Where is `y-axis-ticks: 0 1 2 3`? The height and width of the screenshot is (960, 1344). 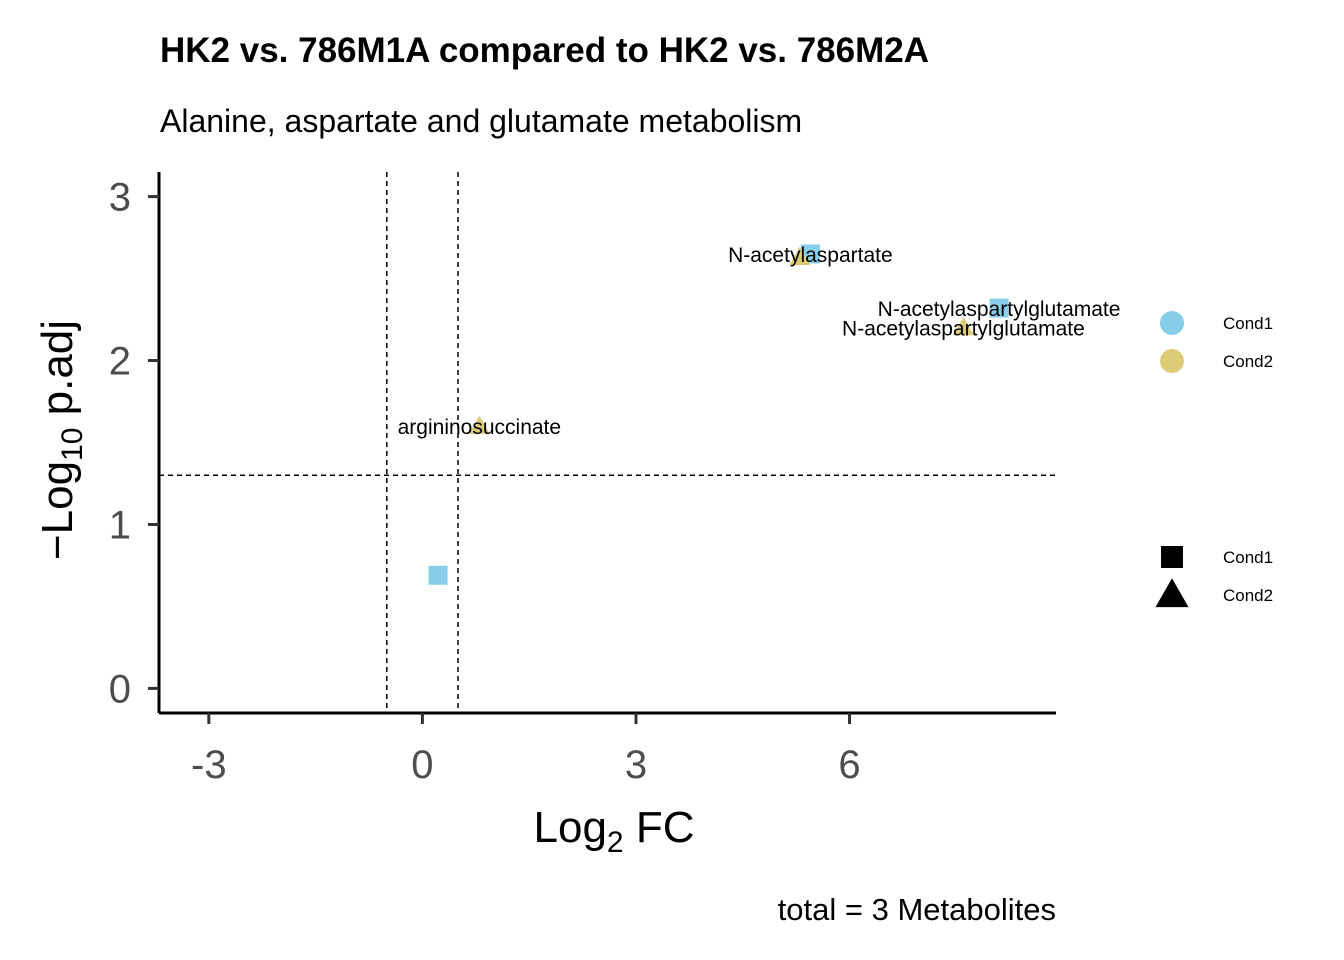 y-axis-ticks: 0 1 2 3 is located at coordinates (134, 443).